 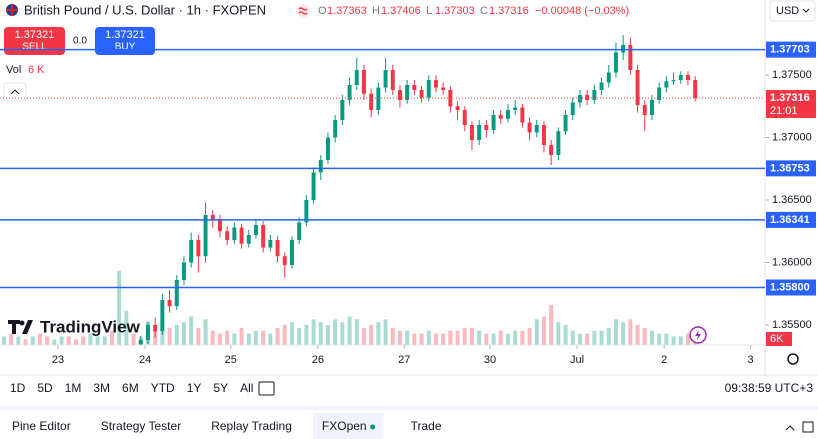 I want to click on panel-gap, so click(x=409, y=408).